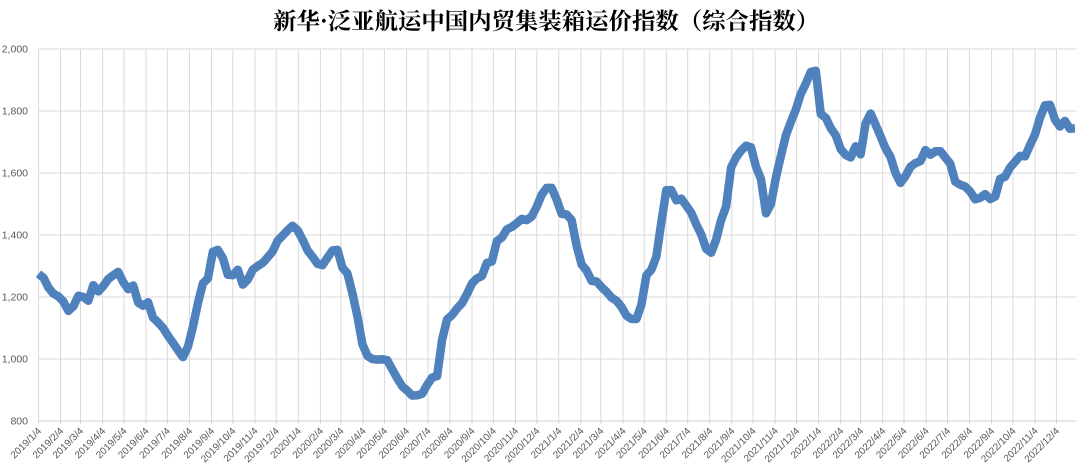 The image size is (1080, 476). What do you see at coordinates (19, 422) in the screenshot?
I see `svg-text: 800` at bounding box center [19, 422].